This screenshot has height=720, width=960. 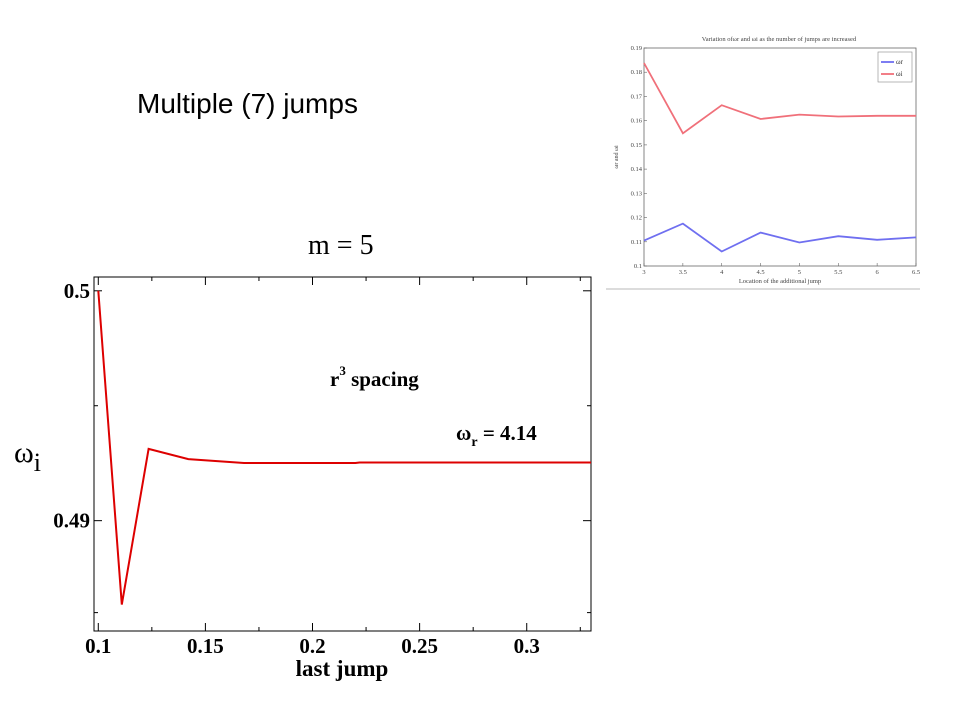 I want to click on inset-x-tick-label: 4.5, so click(x=761, y=272).